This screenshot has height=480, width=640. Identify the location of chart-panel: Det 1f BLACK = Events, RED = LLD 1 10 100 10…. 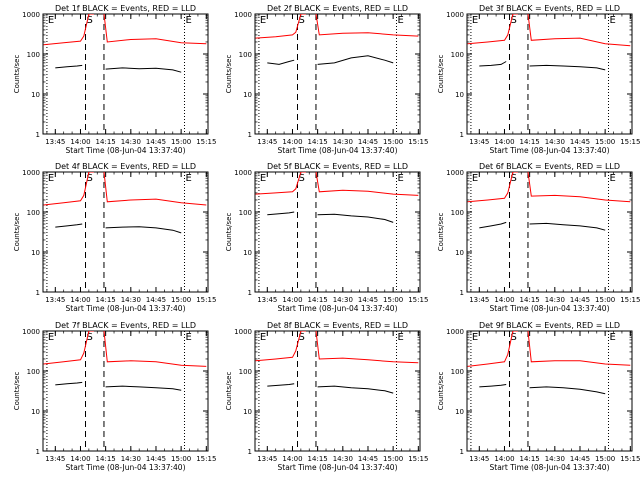
(114, 79).